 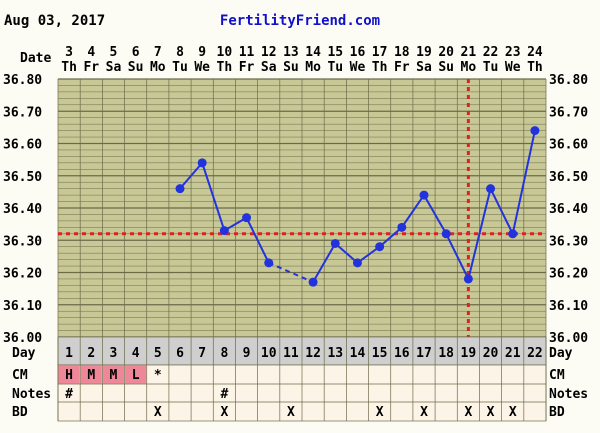 What do you see at coordinates (180, 52) in the screenshot?
I see `date-label: 8` at bounding box center [180, 52].